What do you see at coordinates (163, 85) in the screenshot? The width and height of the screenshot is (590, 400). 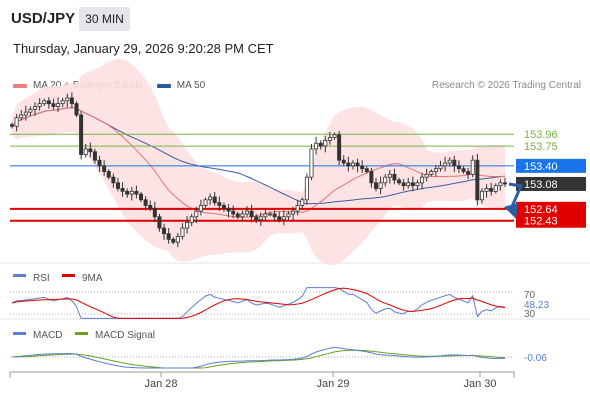 I see `legend-swatch-ma50` at bounding box center [163, 85].